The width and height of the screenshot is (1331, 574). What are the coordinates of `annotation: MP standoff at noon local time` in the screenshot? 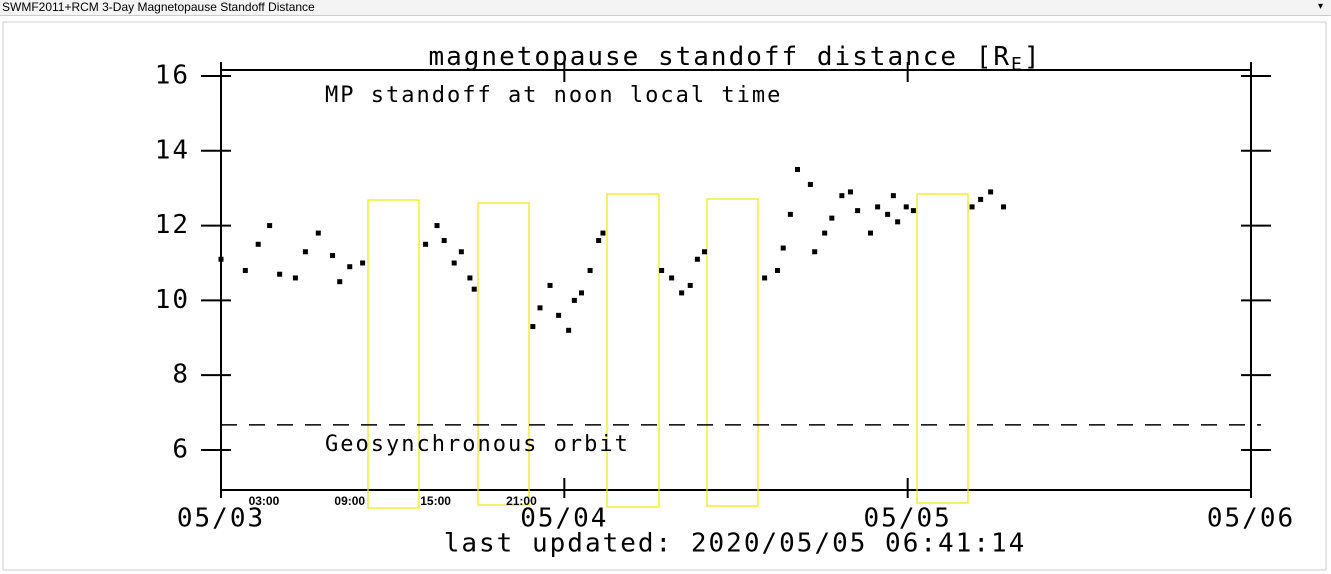 It's located at (553, 95).